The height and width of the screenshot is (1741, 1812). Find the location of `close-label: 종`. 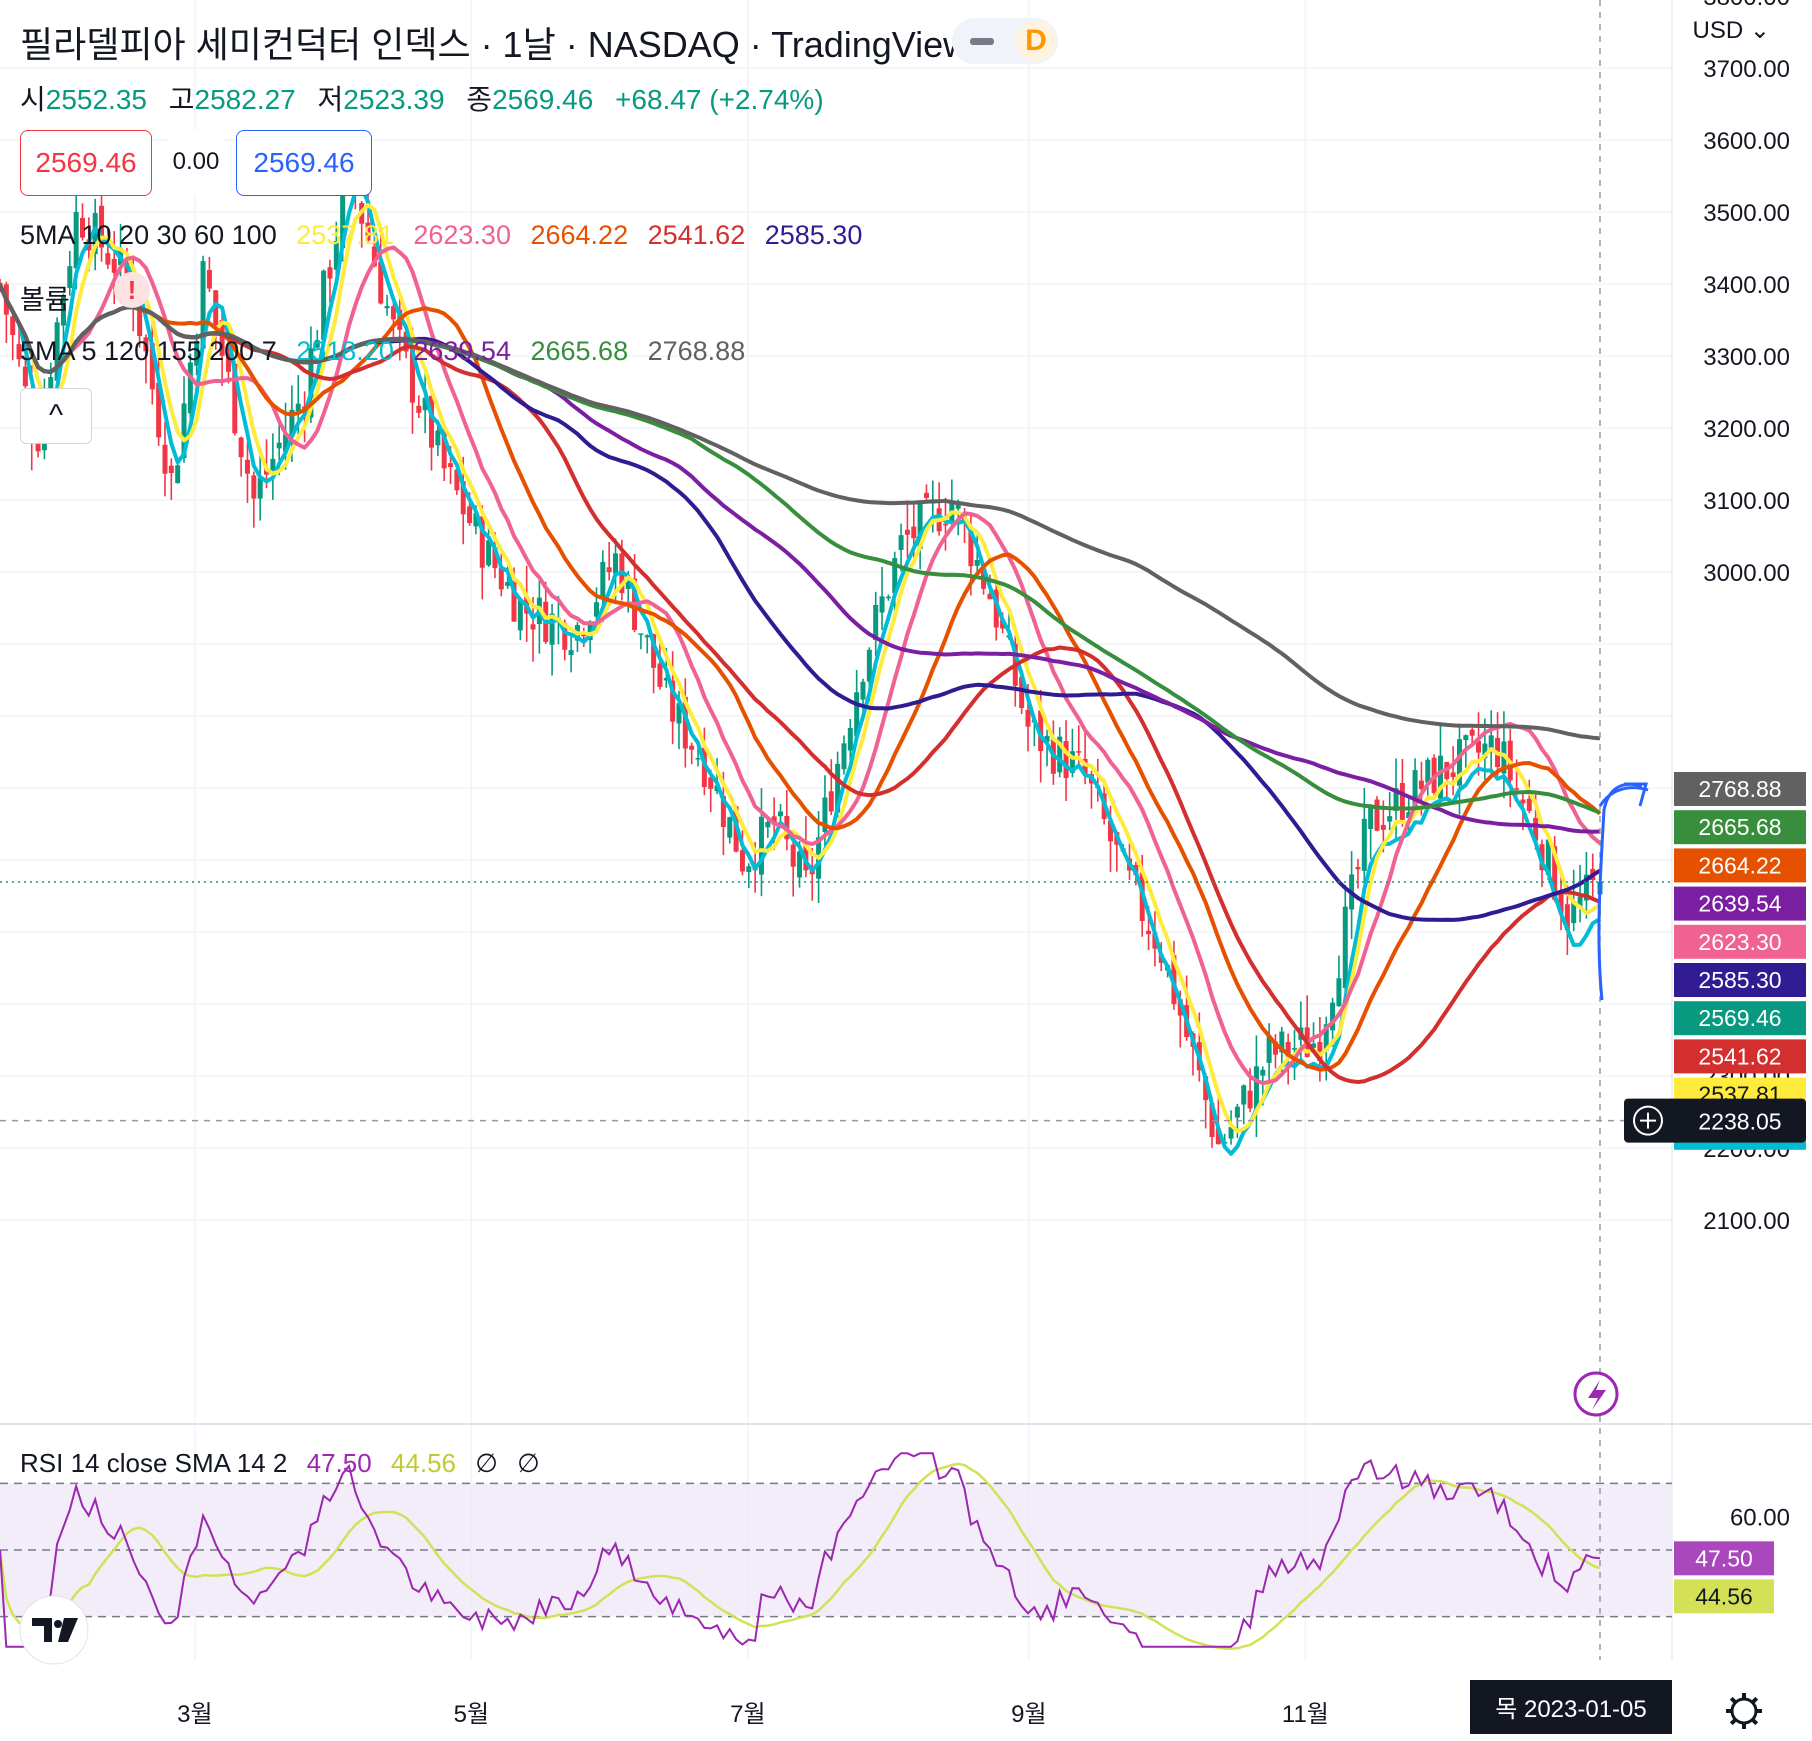

close-label: 종 is located at coordinates (479, 99).